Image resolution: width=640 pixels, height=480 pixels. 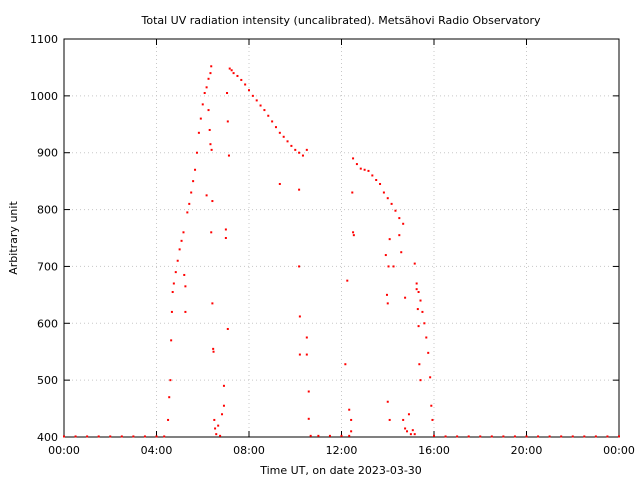 I want to click on x-tick-label: 12:00, so click(x=342, y=450).